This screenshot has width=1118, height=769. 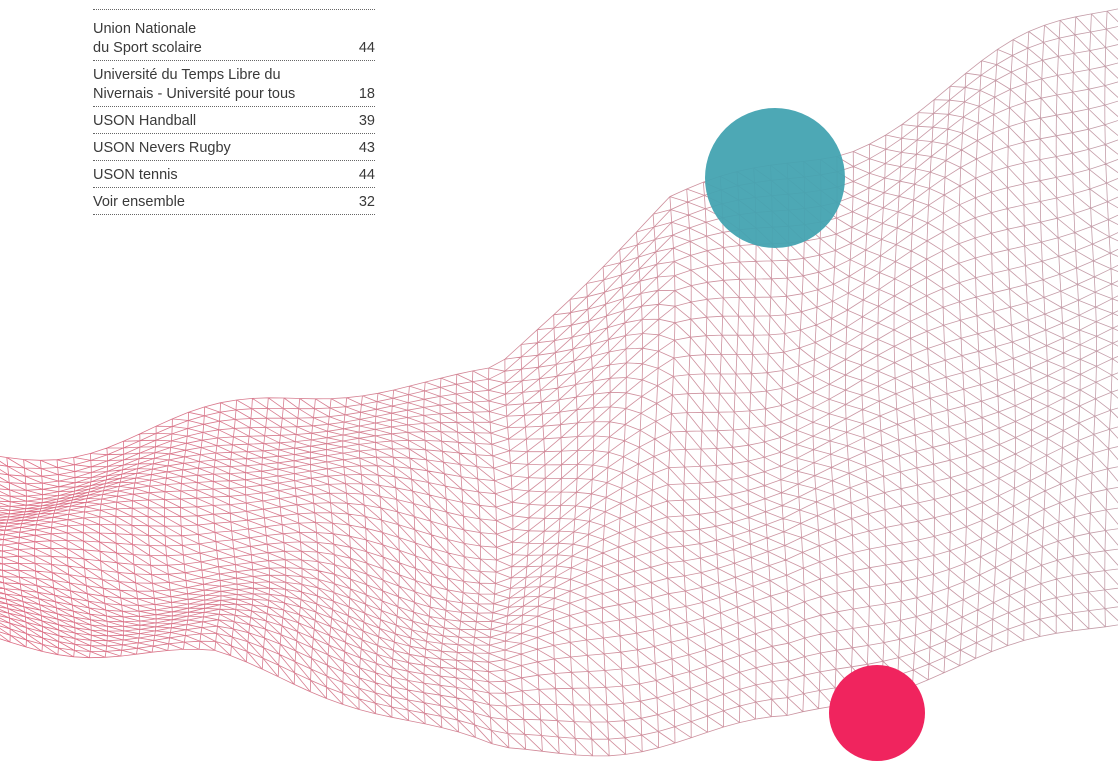 I want to click on index-entry-name: Union Nationale du Sport scolaire, so click(x=147, y=39).